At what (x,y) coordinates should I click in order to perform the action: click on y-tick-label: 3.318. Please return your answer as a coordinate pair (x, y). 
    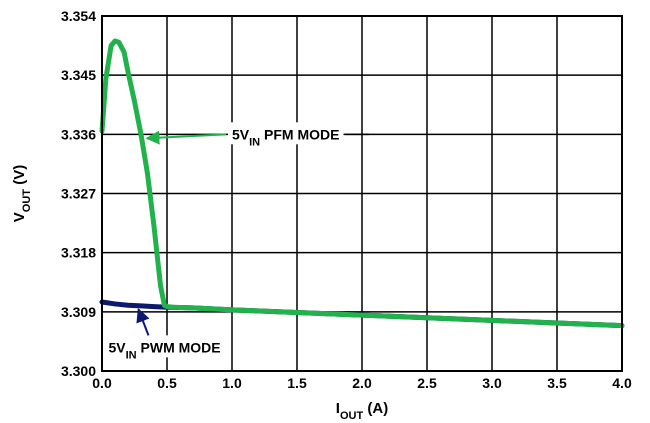
    Looking at the image, I should click on (78, 253).